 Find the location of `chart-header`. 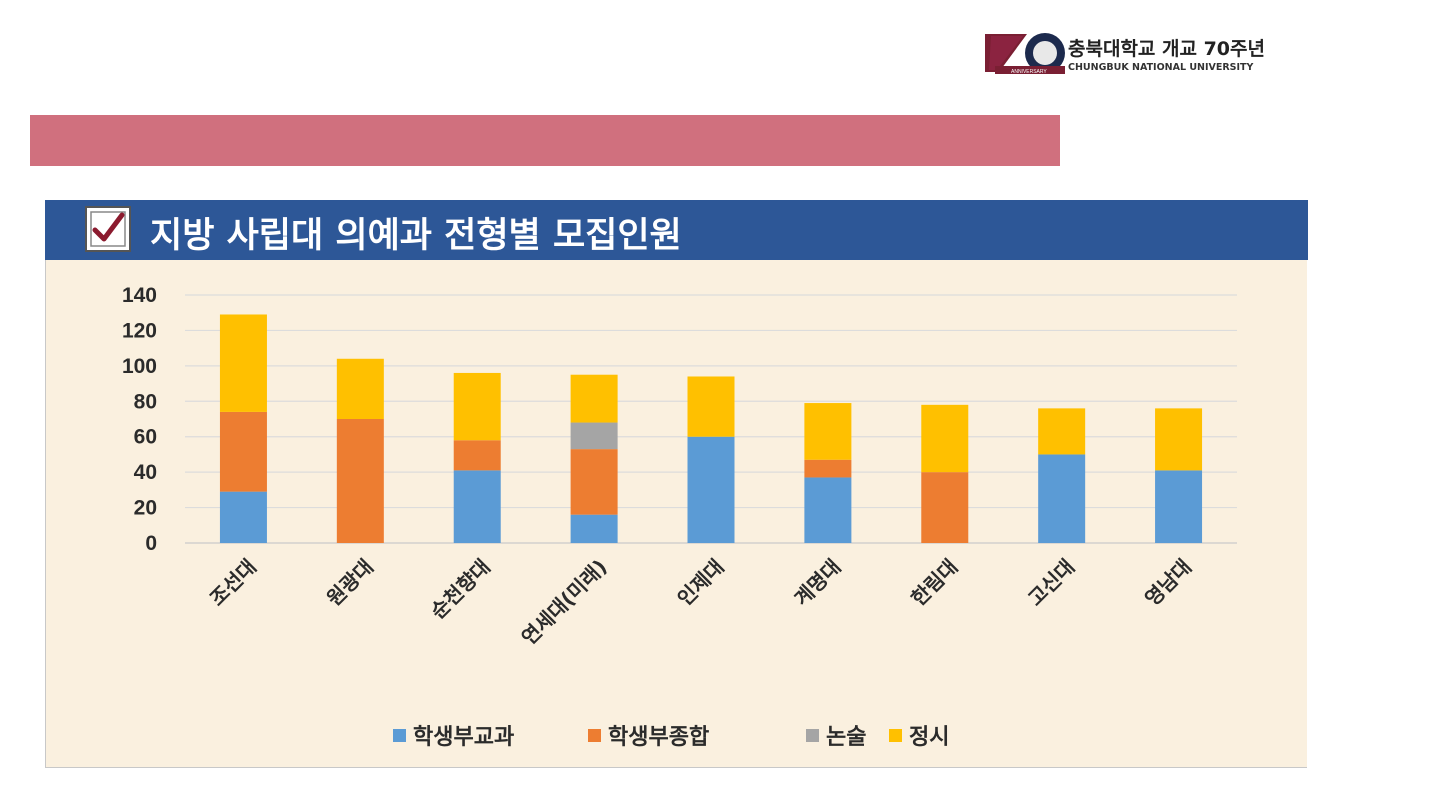

chart-header is located at coordinates (676, 230).